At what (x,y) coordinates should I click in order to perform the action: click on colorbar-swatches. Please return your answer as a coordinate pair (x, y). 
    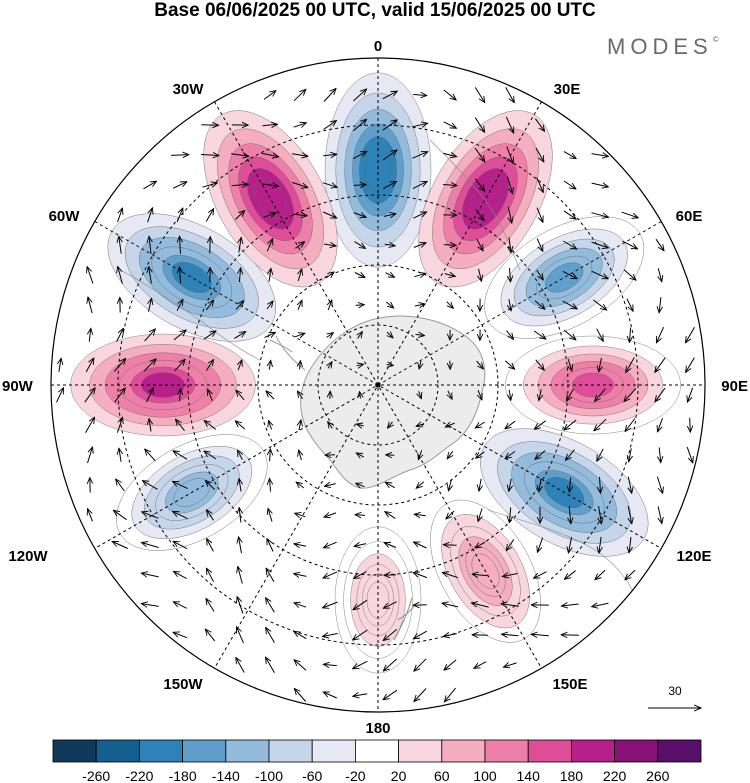
    Looking at the image, I should click on (377, 751).